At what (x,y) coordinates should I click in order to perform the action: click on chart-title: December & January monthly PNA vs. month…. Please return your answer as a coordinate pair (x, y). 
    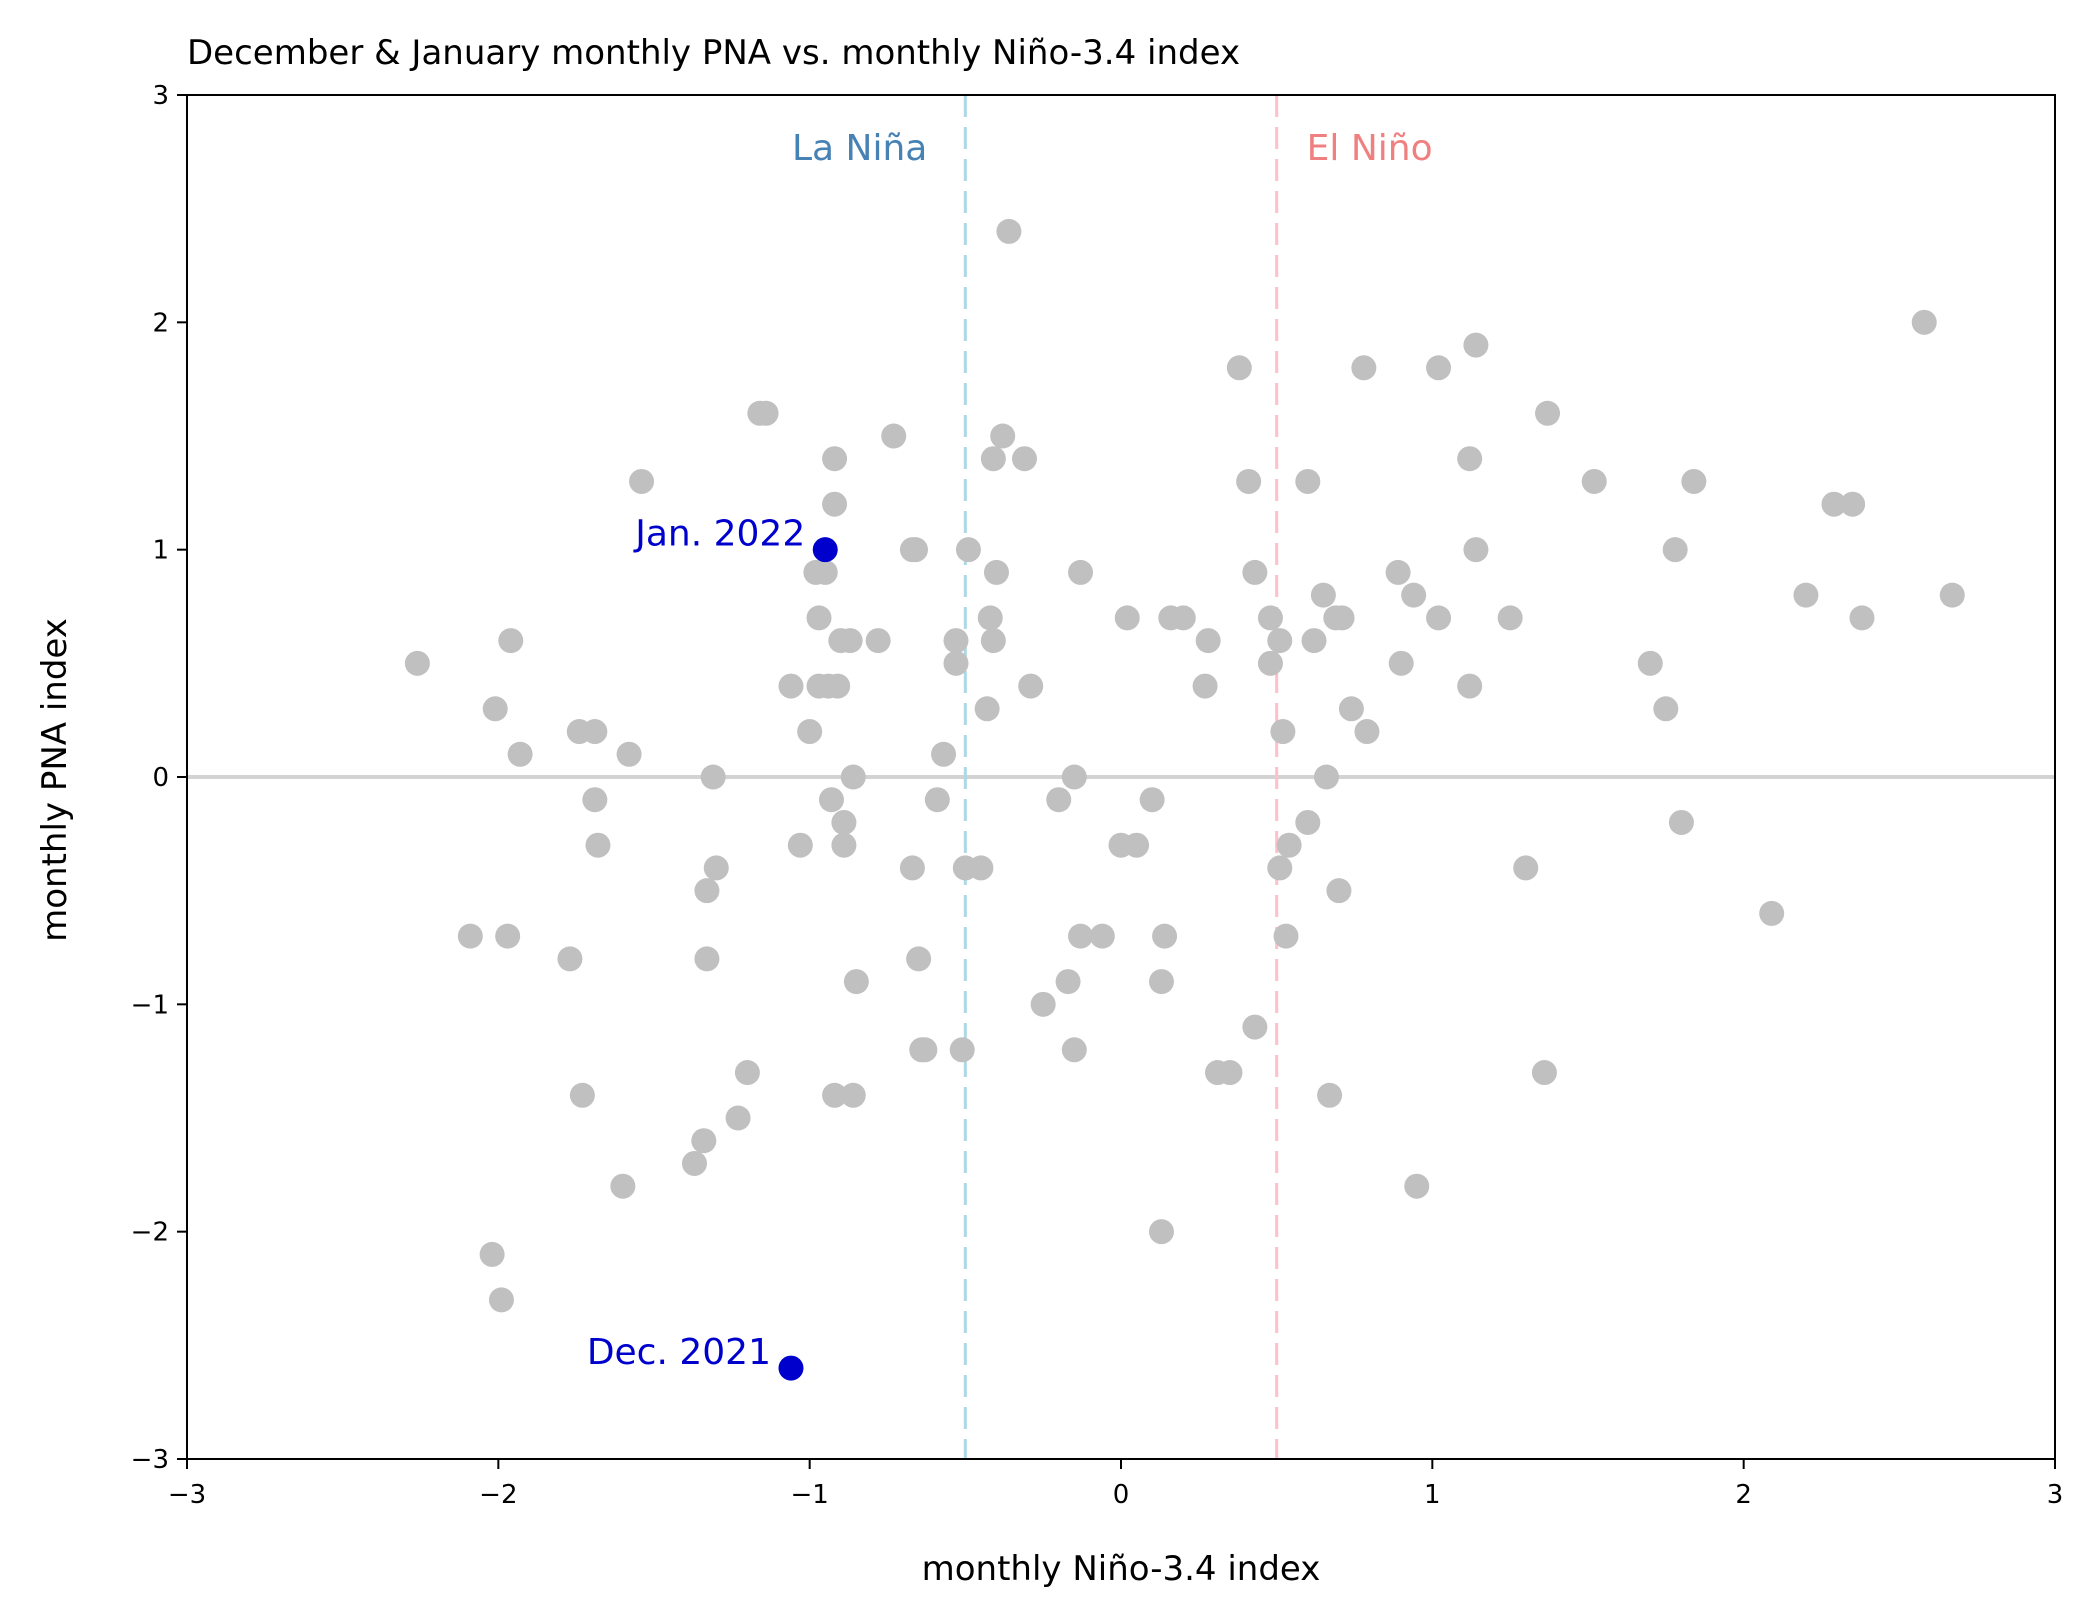
    Looking at the image, I should click on (713, 53).